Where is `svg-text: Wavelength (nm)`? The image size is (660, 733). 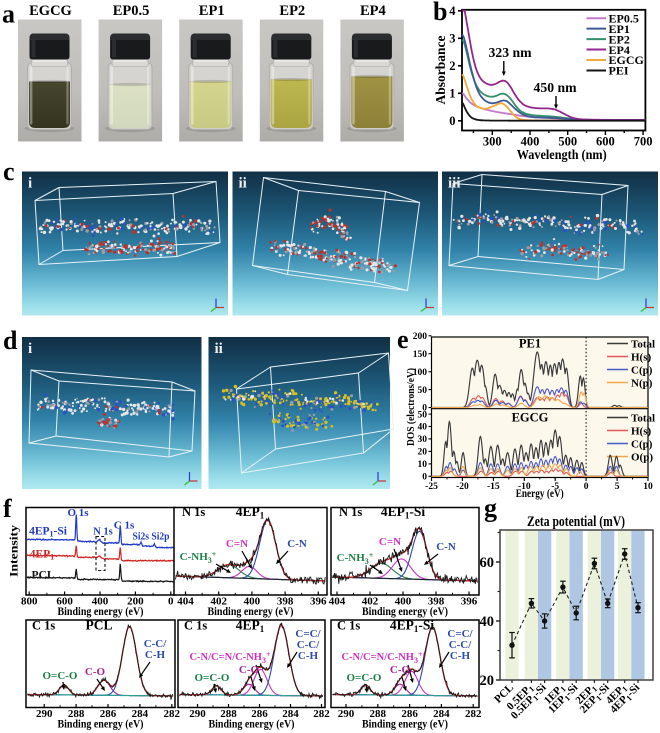 svg-text: Wavelength (nm) is located at coordinates (562, 155).